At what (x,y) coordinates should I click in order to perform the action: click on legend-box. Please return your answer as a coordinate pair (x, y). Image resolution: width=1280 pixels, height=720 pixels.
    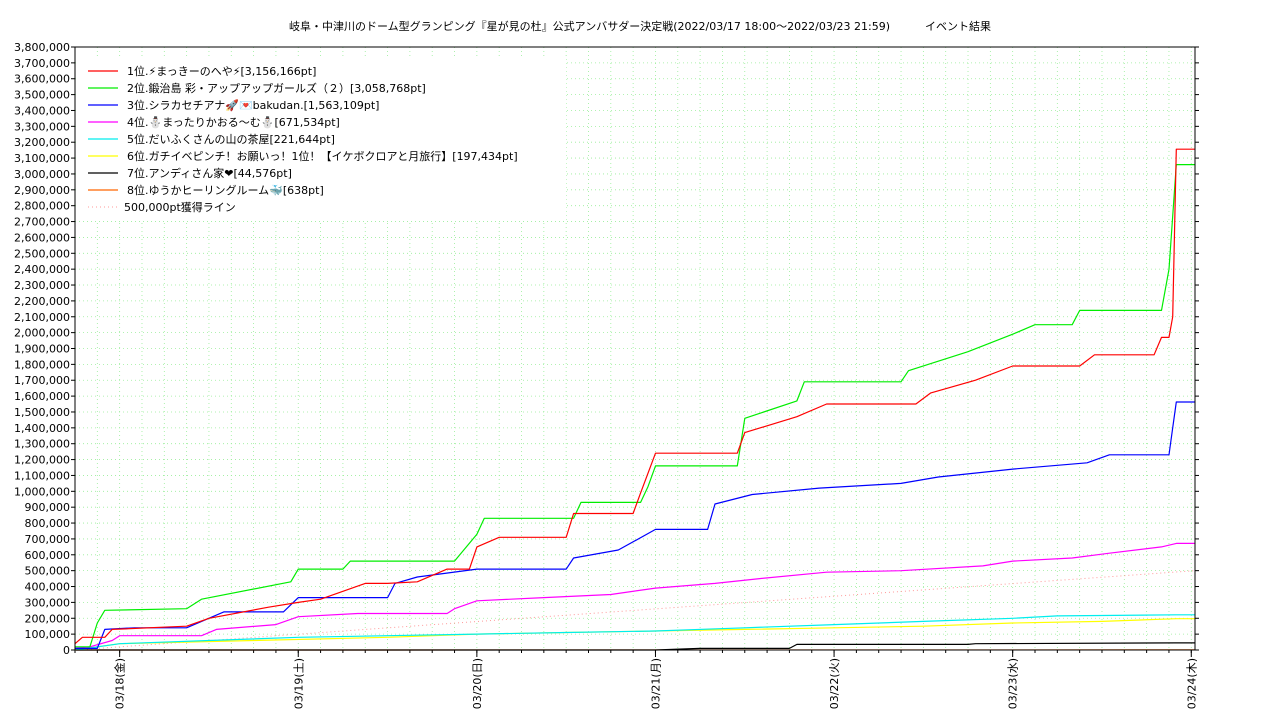
    Looking at the image, I should click on (321, 139).